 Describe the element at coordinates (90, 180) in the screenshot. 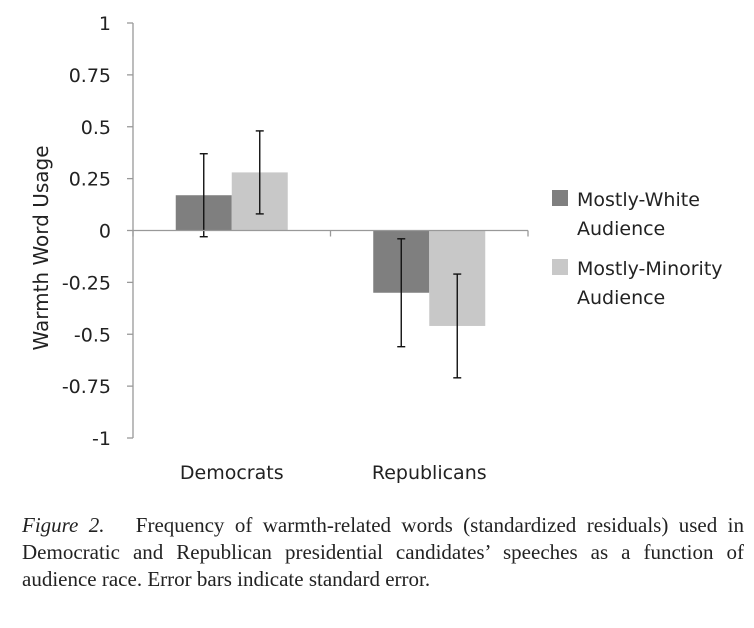

I see `y-tick-label: 0.25` at that location.